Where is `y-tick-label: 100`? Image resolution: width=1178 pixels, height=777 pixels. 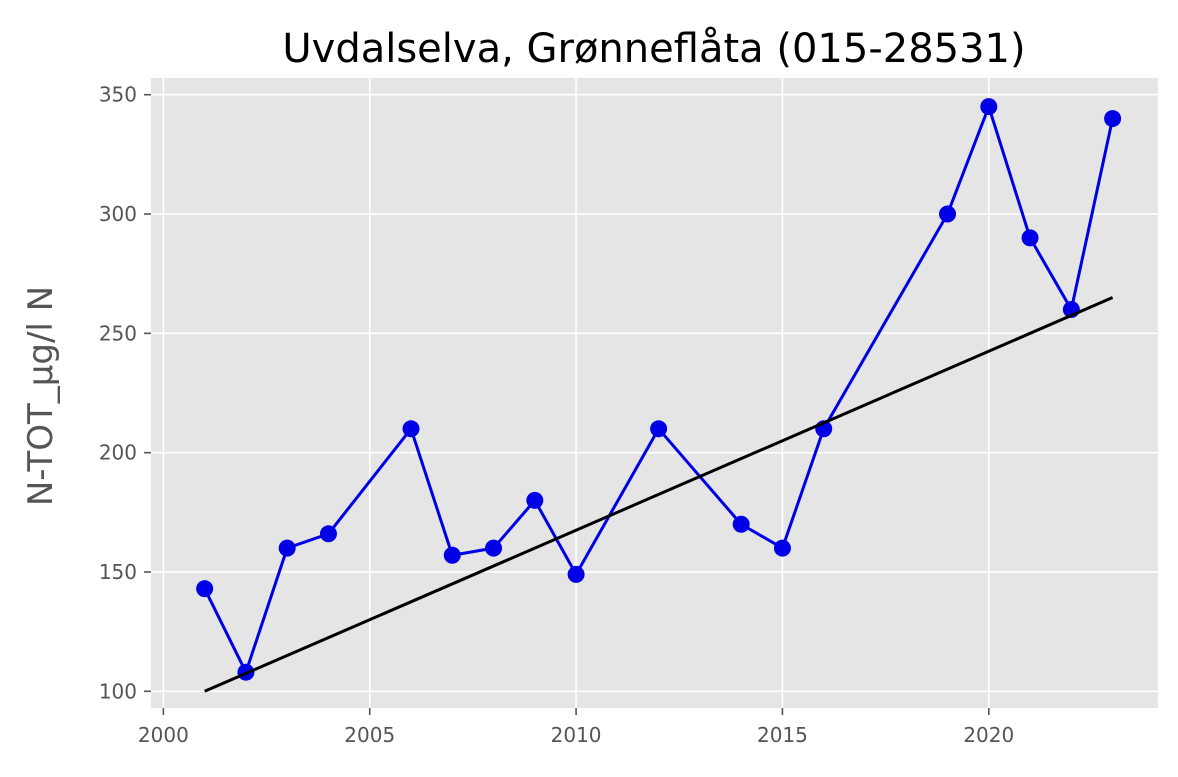
y-tick-label: 100 is located at coordinates (118, 691).